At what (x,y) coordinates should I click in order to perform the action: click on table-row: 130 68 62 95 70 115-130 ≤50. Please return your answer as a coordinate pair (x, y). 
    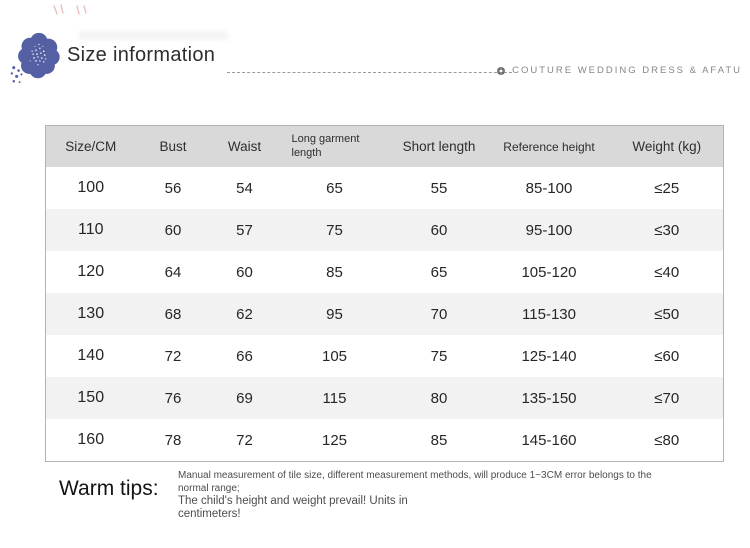
    Looking at the image, I should click on (384, 314).